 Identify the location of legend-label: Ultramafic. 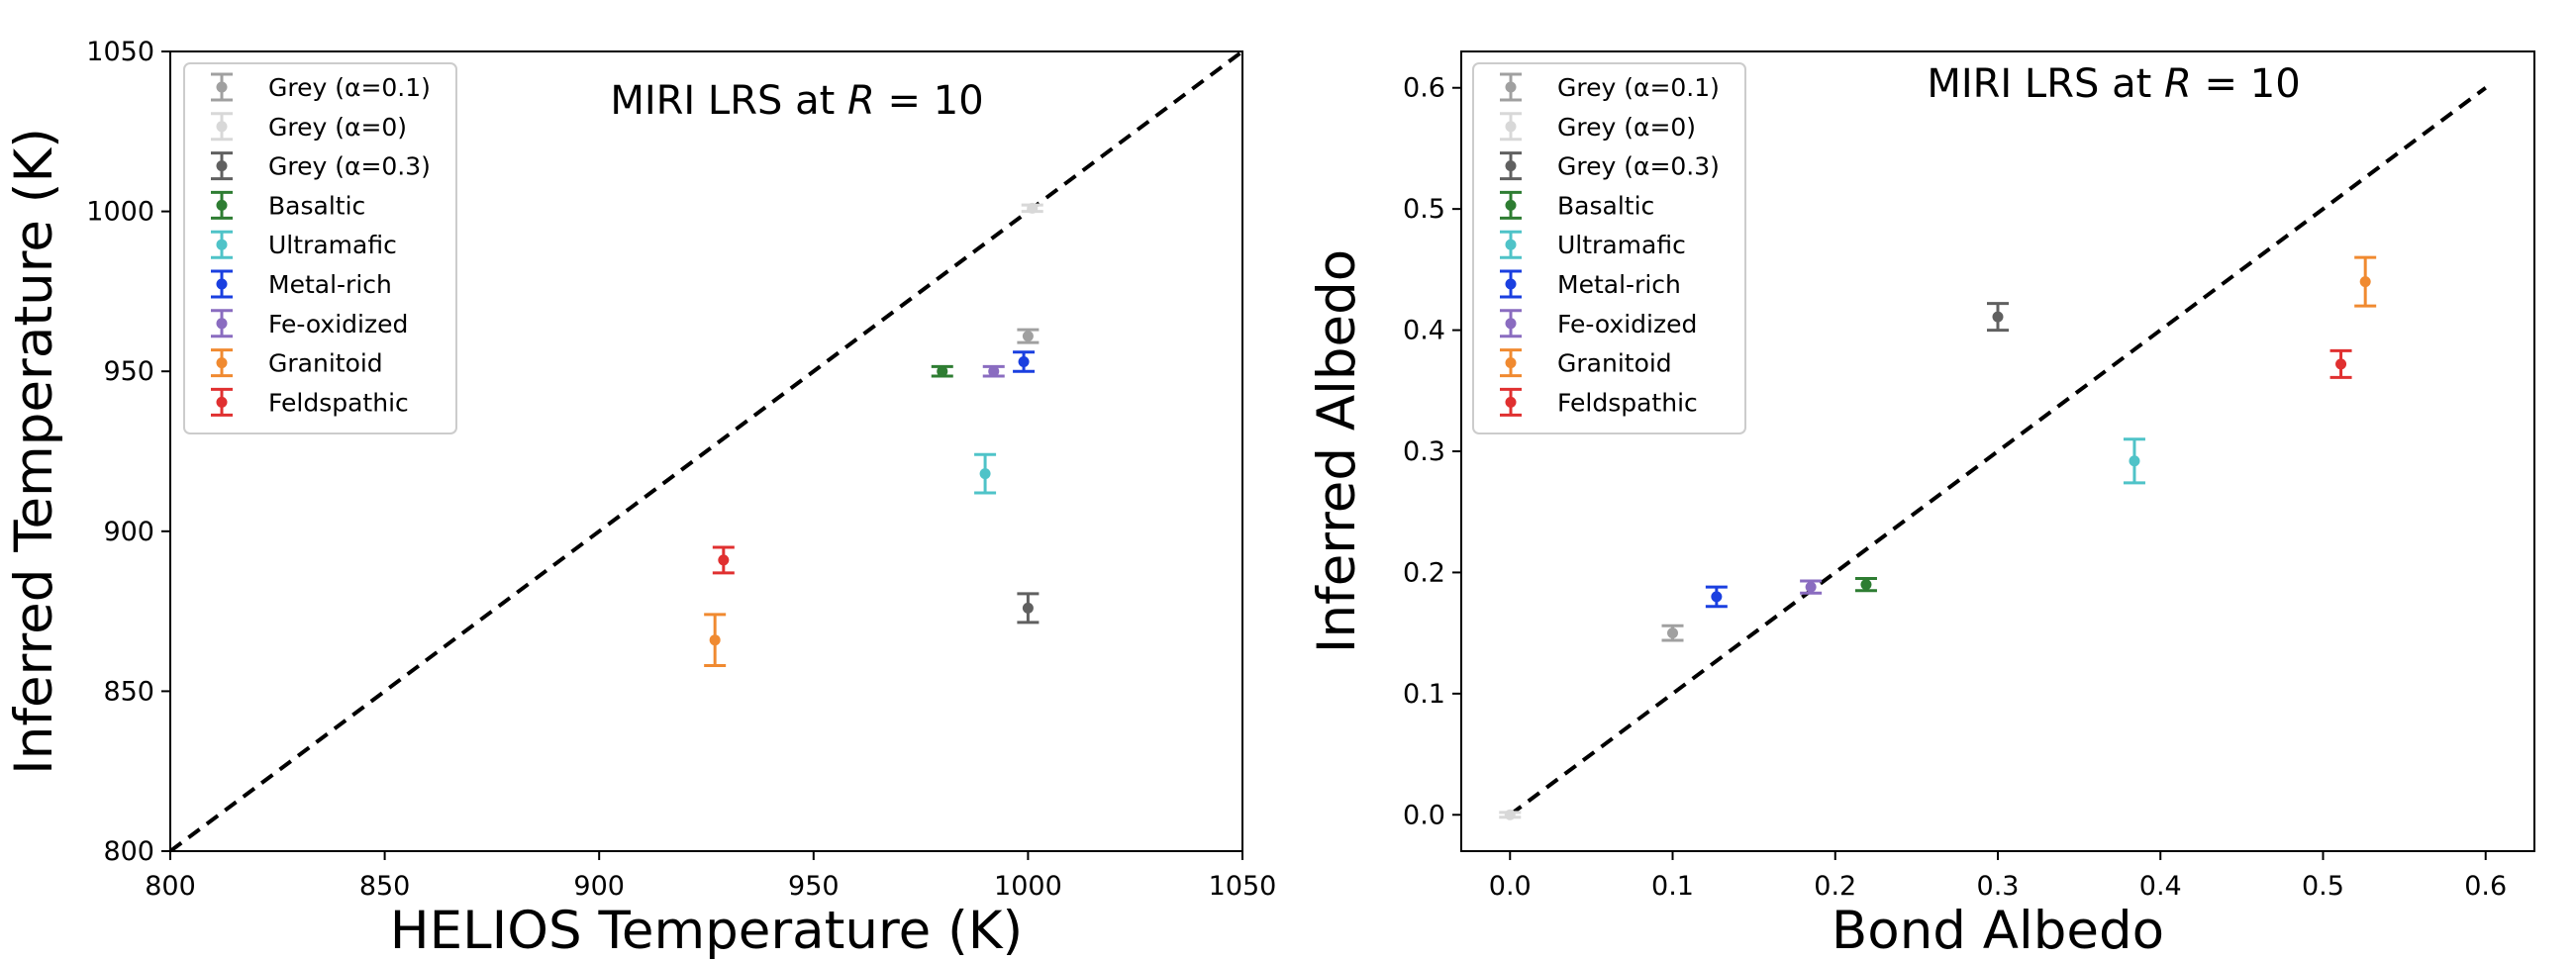
(1622, 245).